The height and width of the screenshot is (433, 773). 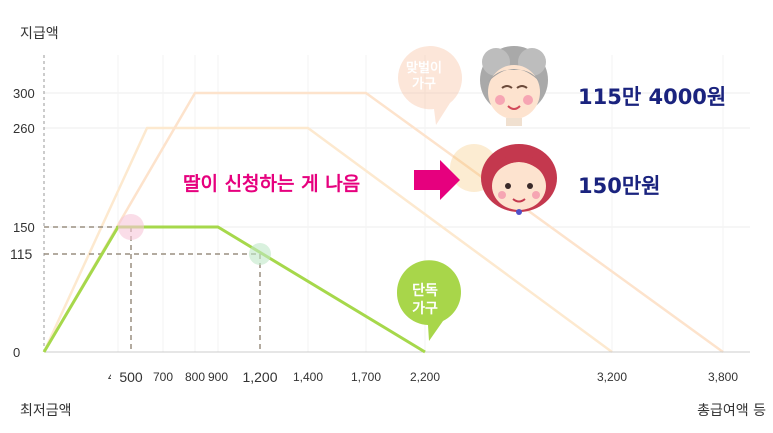 What do you see at coordinates (24, 227) in the screenshot?
I see `y-tick-label: 150` at bounding box center [24, 227].